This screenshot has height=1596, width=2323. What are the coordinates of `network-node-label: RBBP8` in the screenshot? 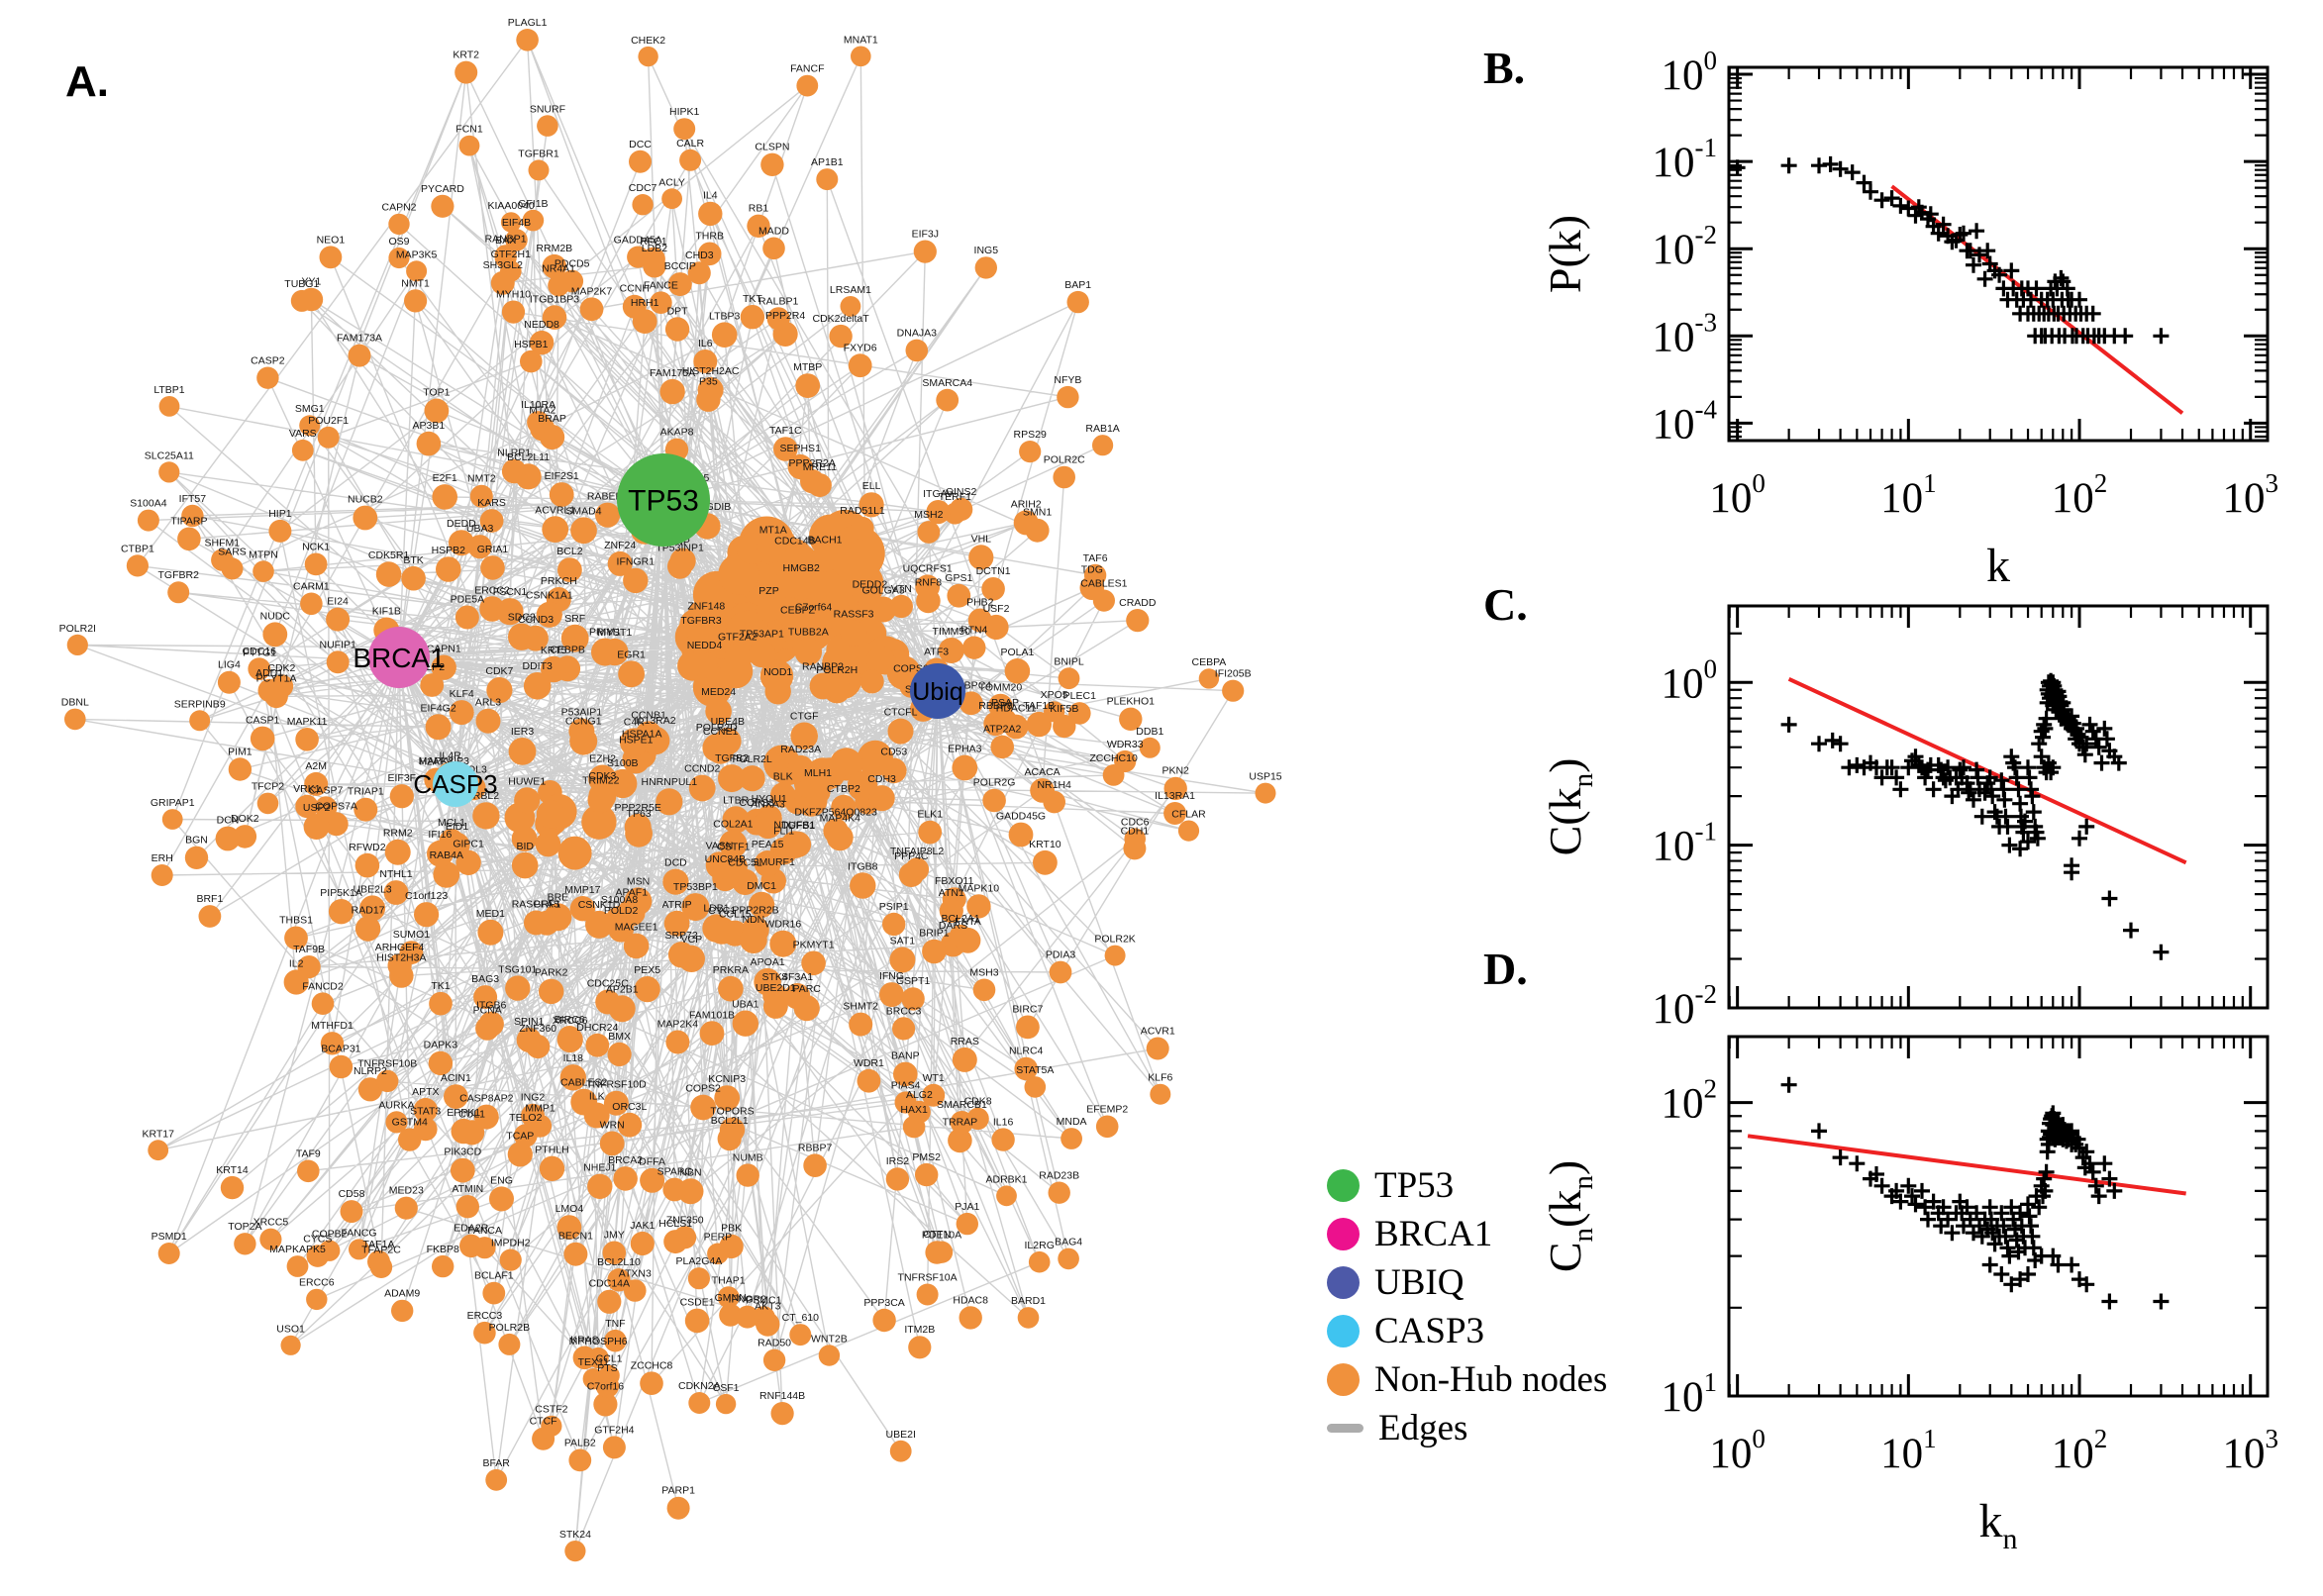 It's located at (996, 706).